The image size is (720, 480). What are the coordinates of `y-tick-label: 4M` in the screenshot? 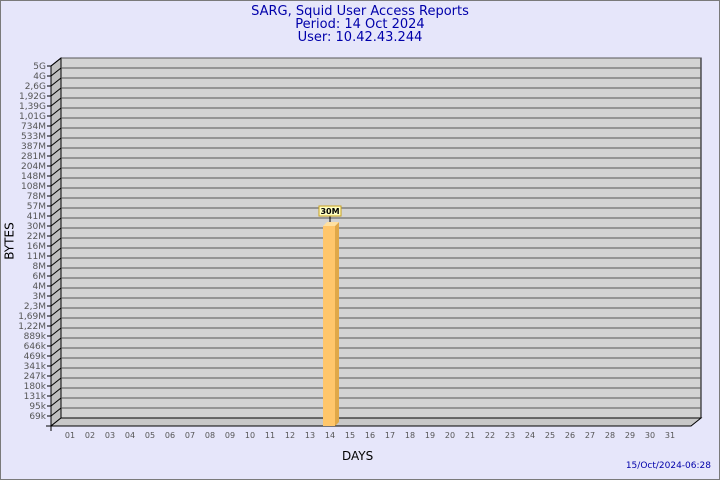 It's located at (40, 287).